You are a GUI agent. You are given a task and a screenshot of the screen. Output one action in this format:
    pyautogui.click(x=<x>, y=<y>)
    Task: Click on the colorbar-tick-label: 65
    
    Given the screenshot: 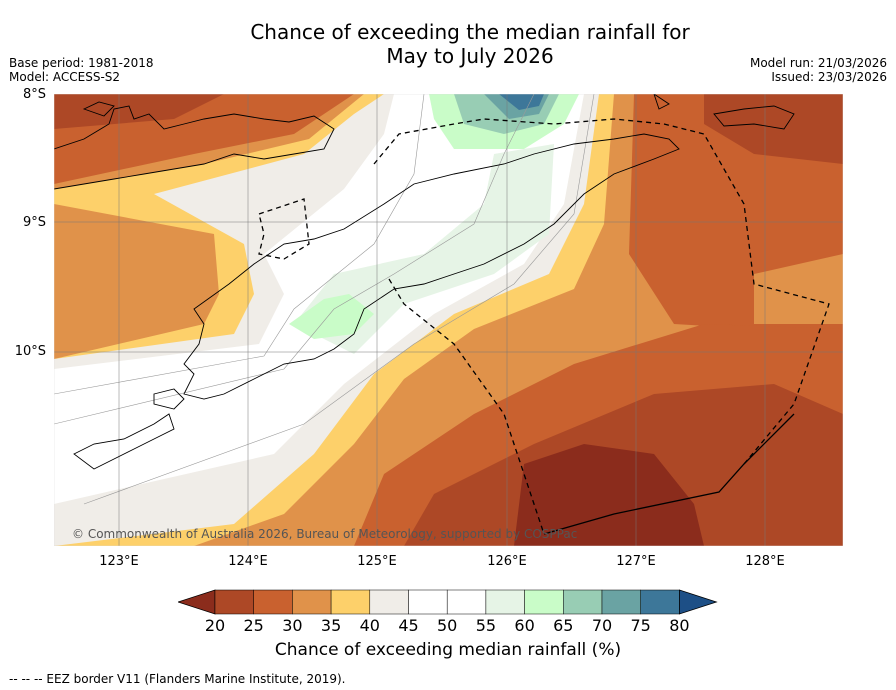 What is the action you would take?
    pyautogui.click(x=563, y=625)
    